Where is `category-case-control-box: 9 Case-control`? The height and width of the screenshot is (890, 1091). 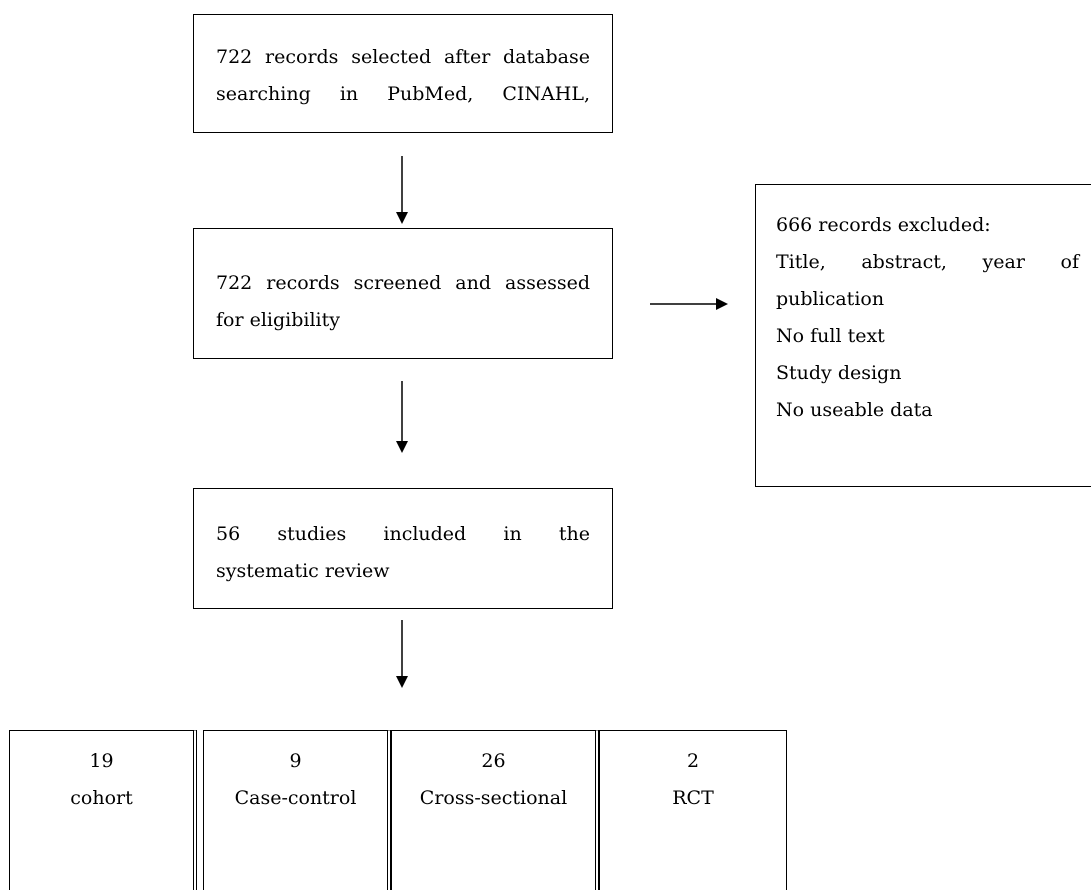 category-case-control-box: 9 Case-control is located at coordinates (297, 810).